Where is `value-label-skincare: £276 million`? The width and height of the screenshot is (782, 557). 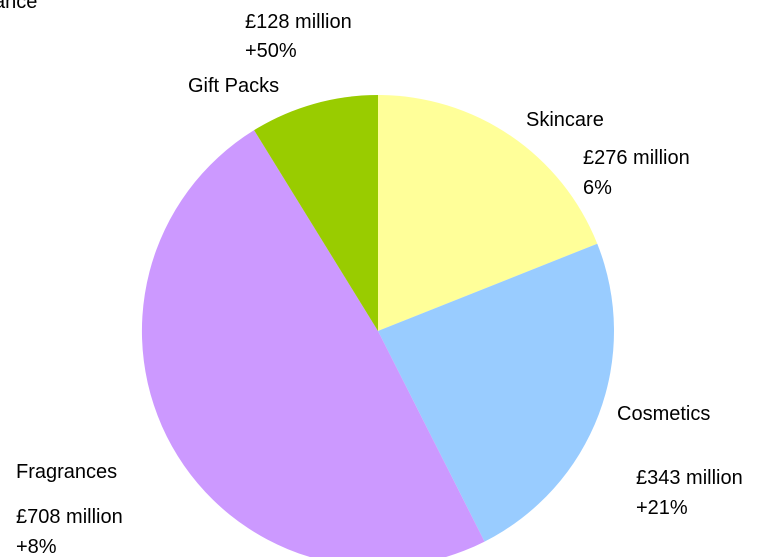 value-label-skincare: £276 million is located at coordinates (636, 158).